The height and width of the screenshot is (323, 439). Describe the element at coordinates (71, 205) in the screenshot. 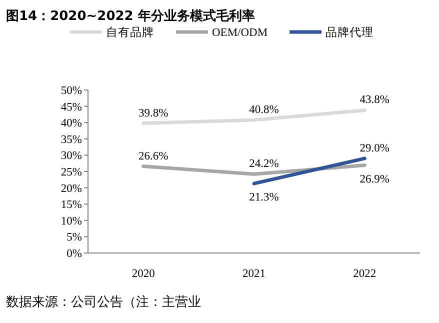

I see `y-tick-label: 15%` at that location.